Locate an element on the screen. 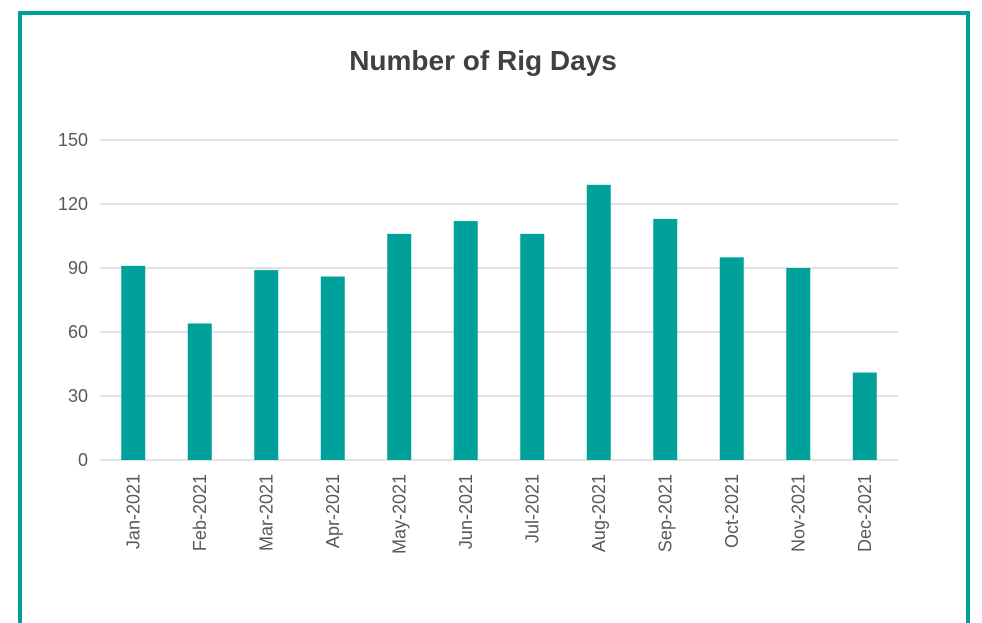 The image size is (982, 623). x-tick-label: Feb-2021 is located at coordinates (200, 512).